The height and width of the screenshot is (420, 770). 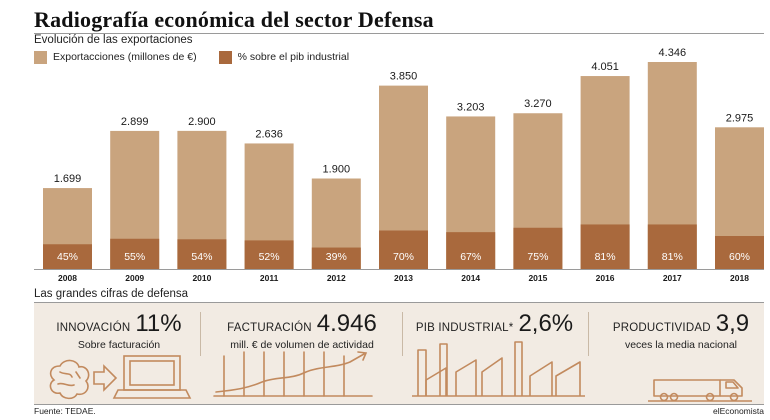 What do you see at coordinates (673, 53) in the screenshot?
I see `data-label-exports: 4.346` at bounding box center [673, 53].